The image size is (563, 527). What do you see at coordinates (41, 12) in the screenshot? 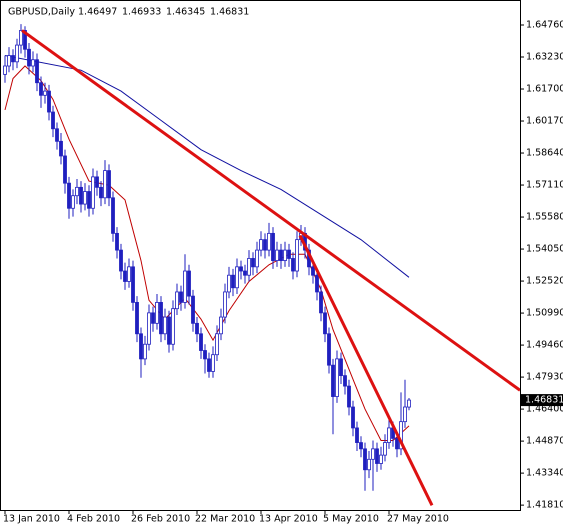
I see `chart-title: GBPUSD,Daily` at bounding box center [41, 12].